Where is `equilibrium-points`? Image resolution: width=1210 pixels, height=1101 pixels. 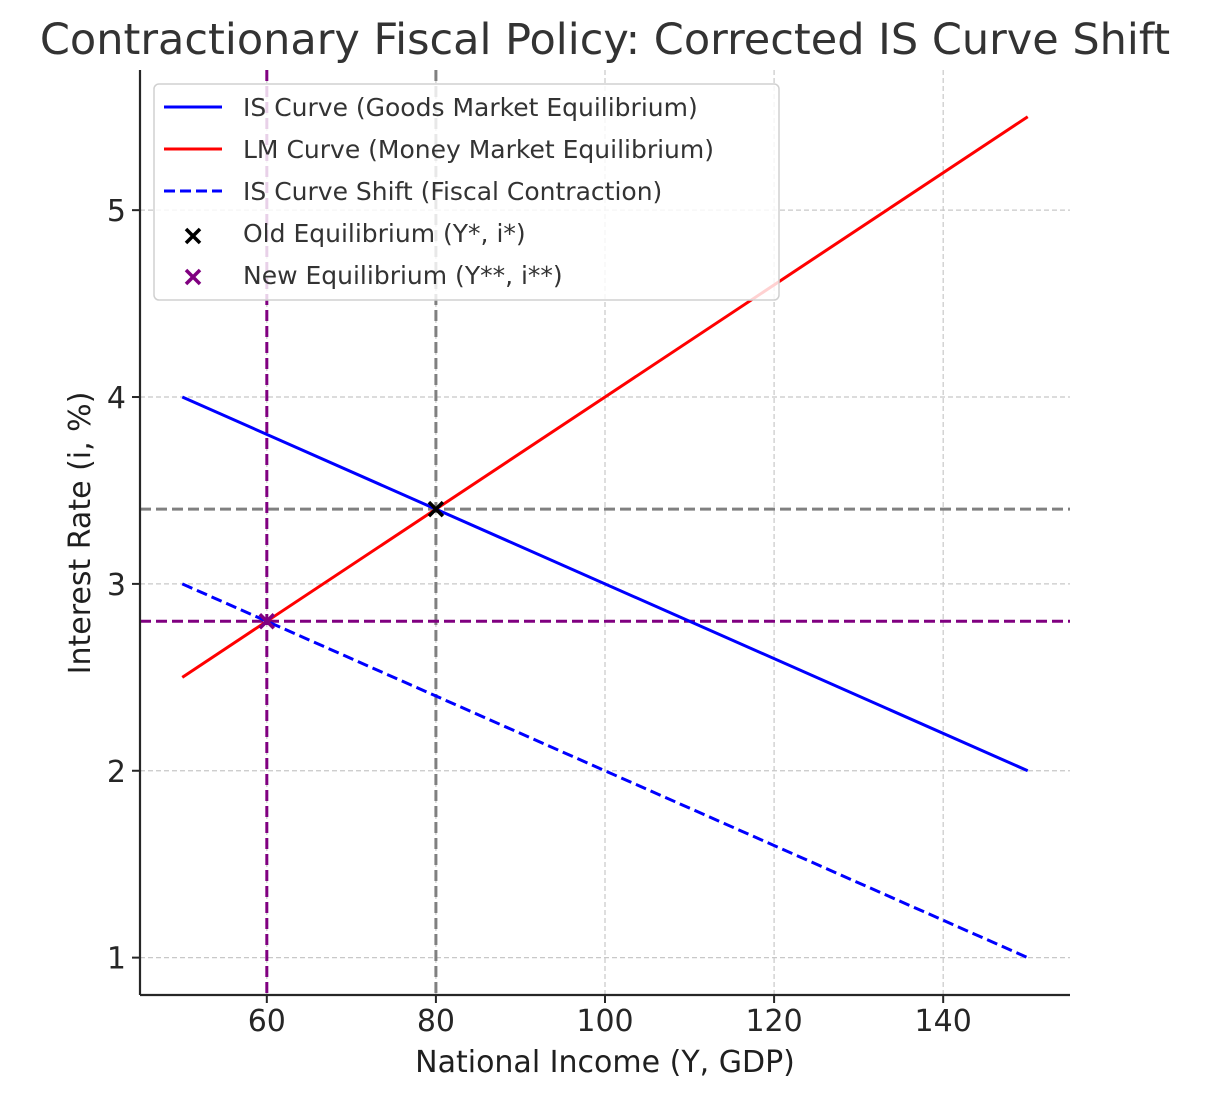
equilibrium-points is located at coordinates (351, 565).